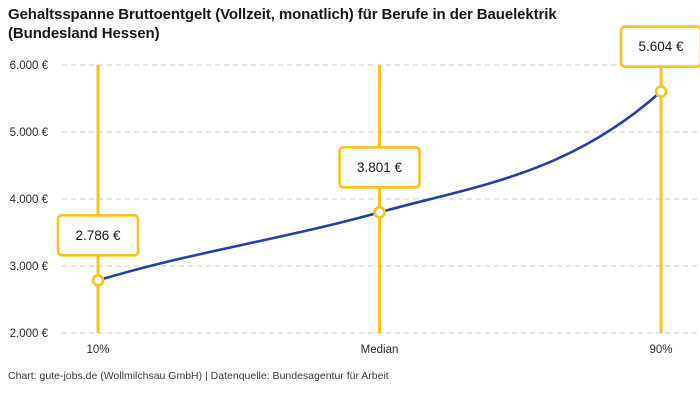 The image size is (700, 400). I want to click on x-axis-tick-label: 10%, so click(97, 350).